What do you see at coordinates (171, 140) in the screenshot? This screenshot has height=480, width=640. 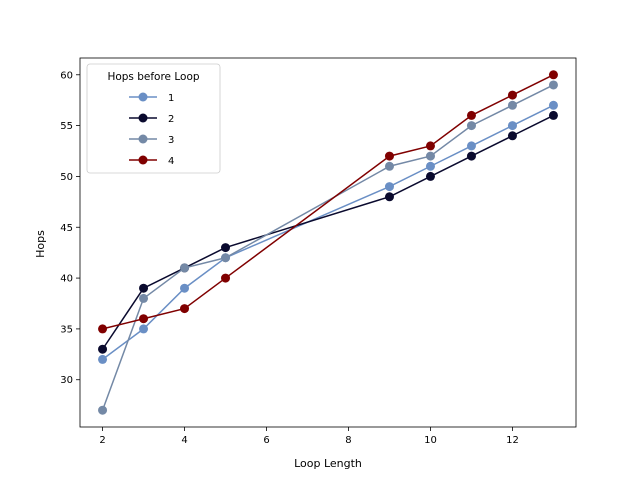 I see `legend-label: 3` at bounding box center [171, 140].